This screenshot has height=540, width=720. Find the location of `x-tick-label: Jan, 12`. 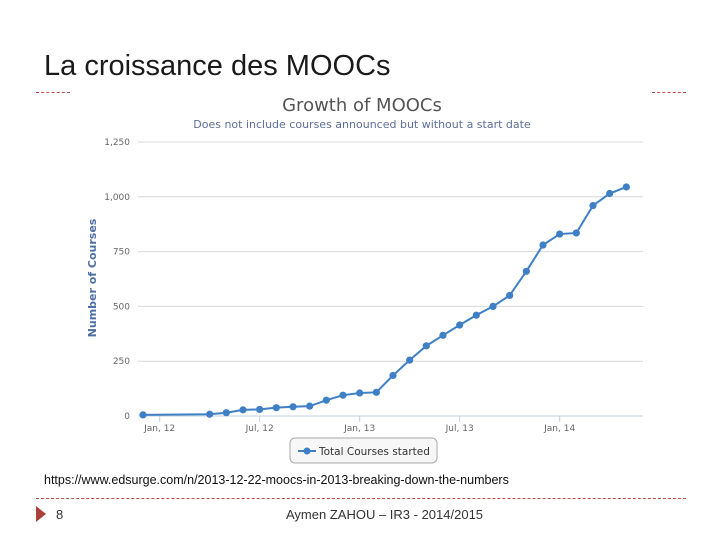

x-tick-label: Jan, 12 is located at coordinates (159, 429).